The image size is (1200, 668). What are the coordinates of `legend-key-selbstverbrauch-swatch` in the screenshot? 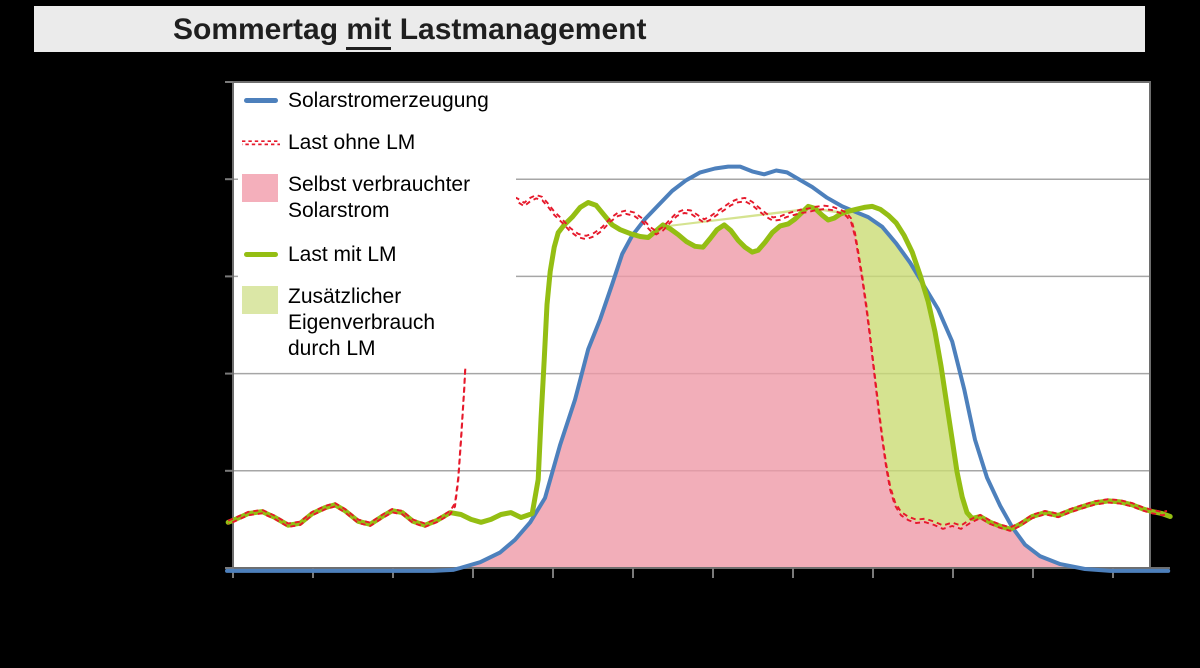 It's located at (263, 187).